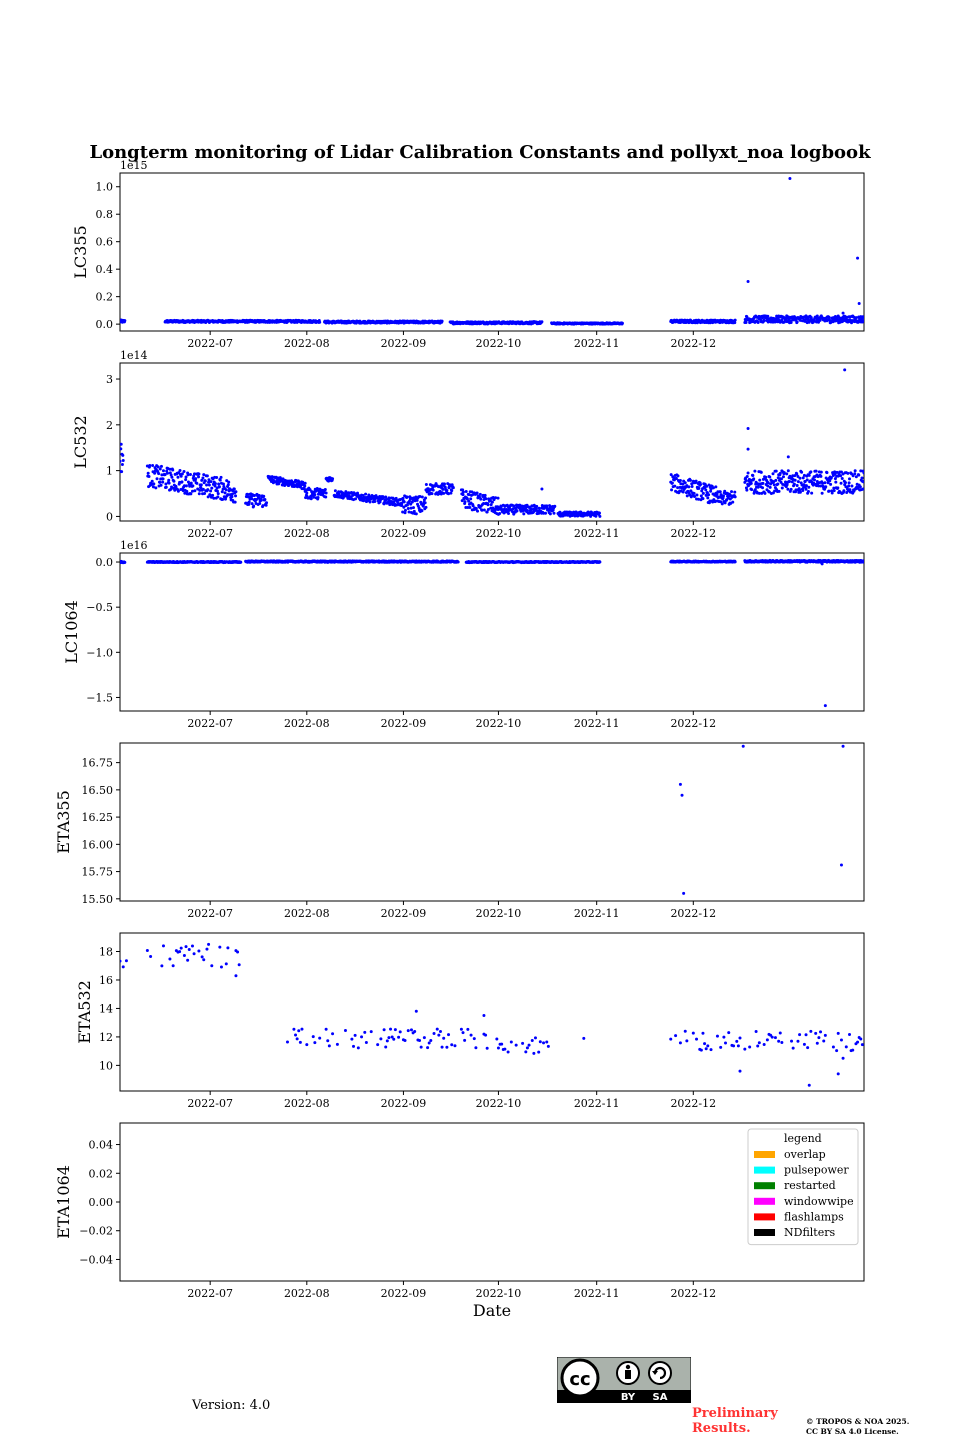 The image size is (960, 1440). Describe the element at coordinates (98, 899) in the screenshot. I see `y-tick-label: 15.50` at that location.